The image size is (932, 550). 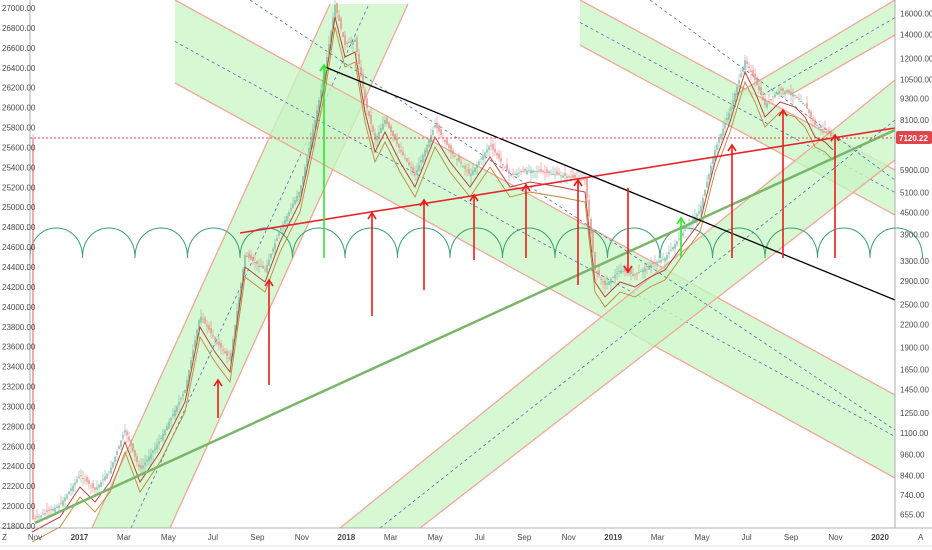 I want to click on zoom-icon: Z, so click(x=4, y=537).